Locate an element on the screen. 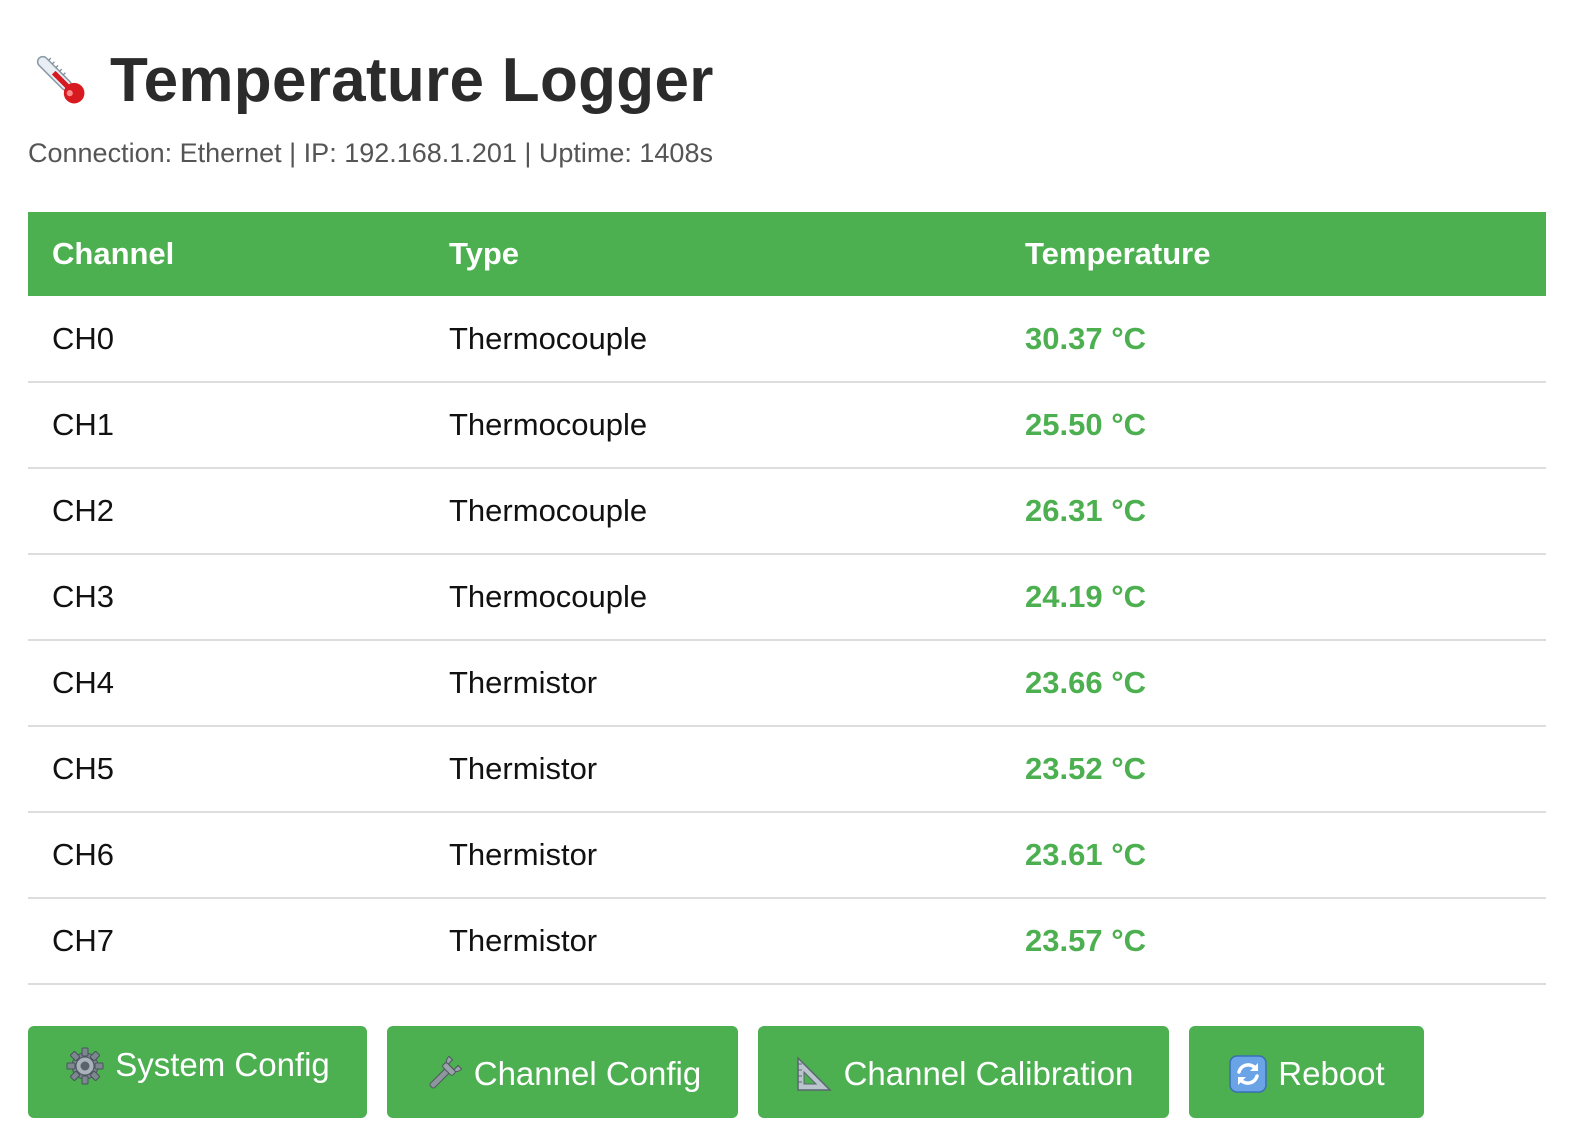 The width and height of the screenshot is (1570, 1148). table-row: CH1 Thermocouple 25.50 °C is located at coordinates (787, 425).